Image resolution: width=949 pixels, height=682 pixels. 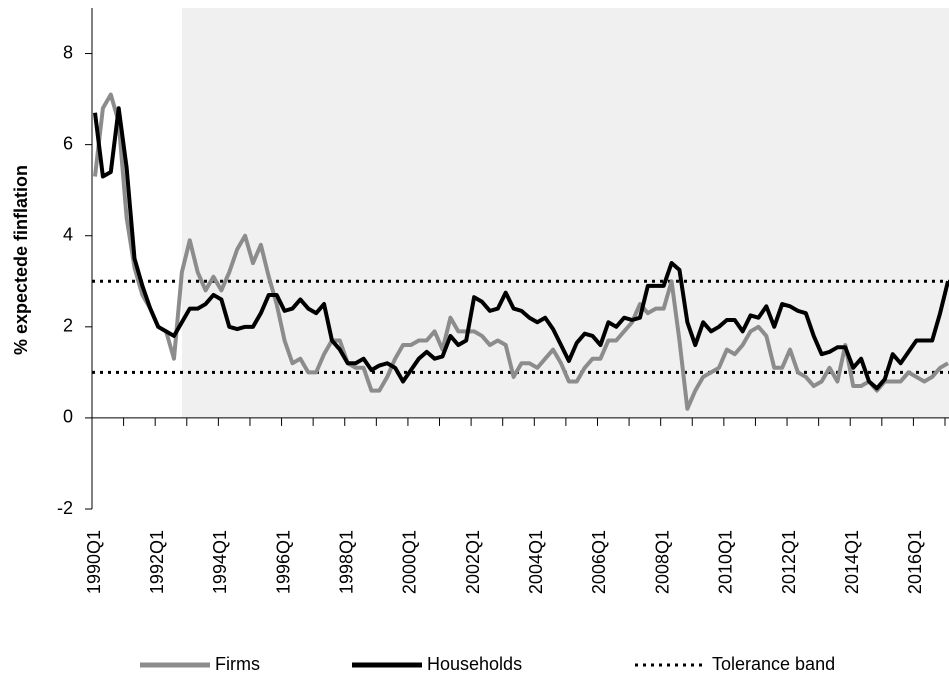 What do you see at coordinates (726, 562) in the screenshot?
I see `x-tick-label: 2010Q1` at bounding box center [726, 562].